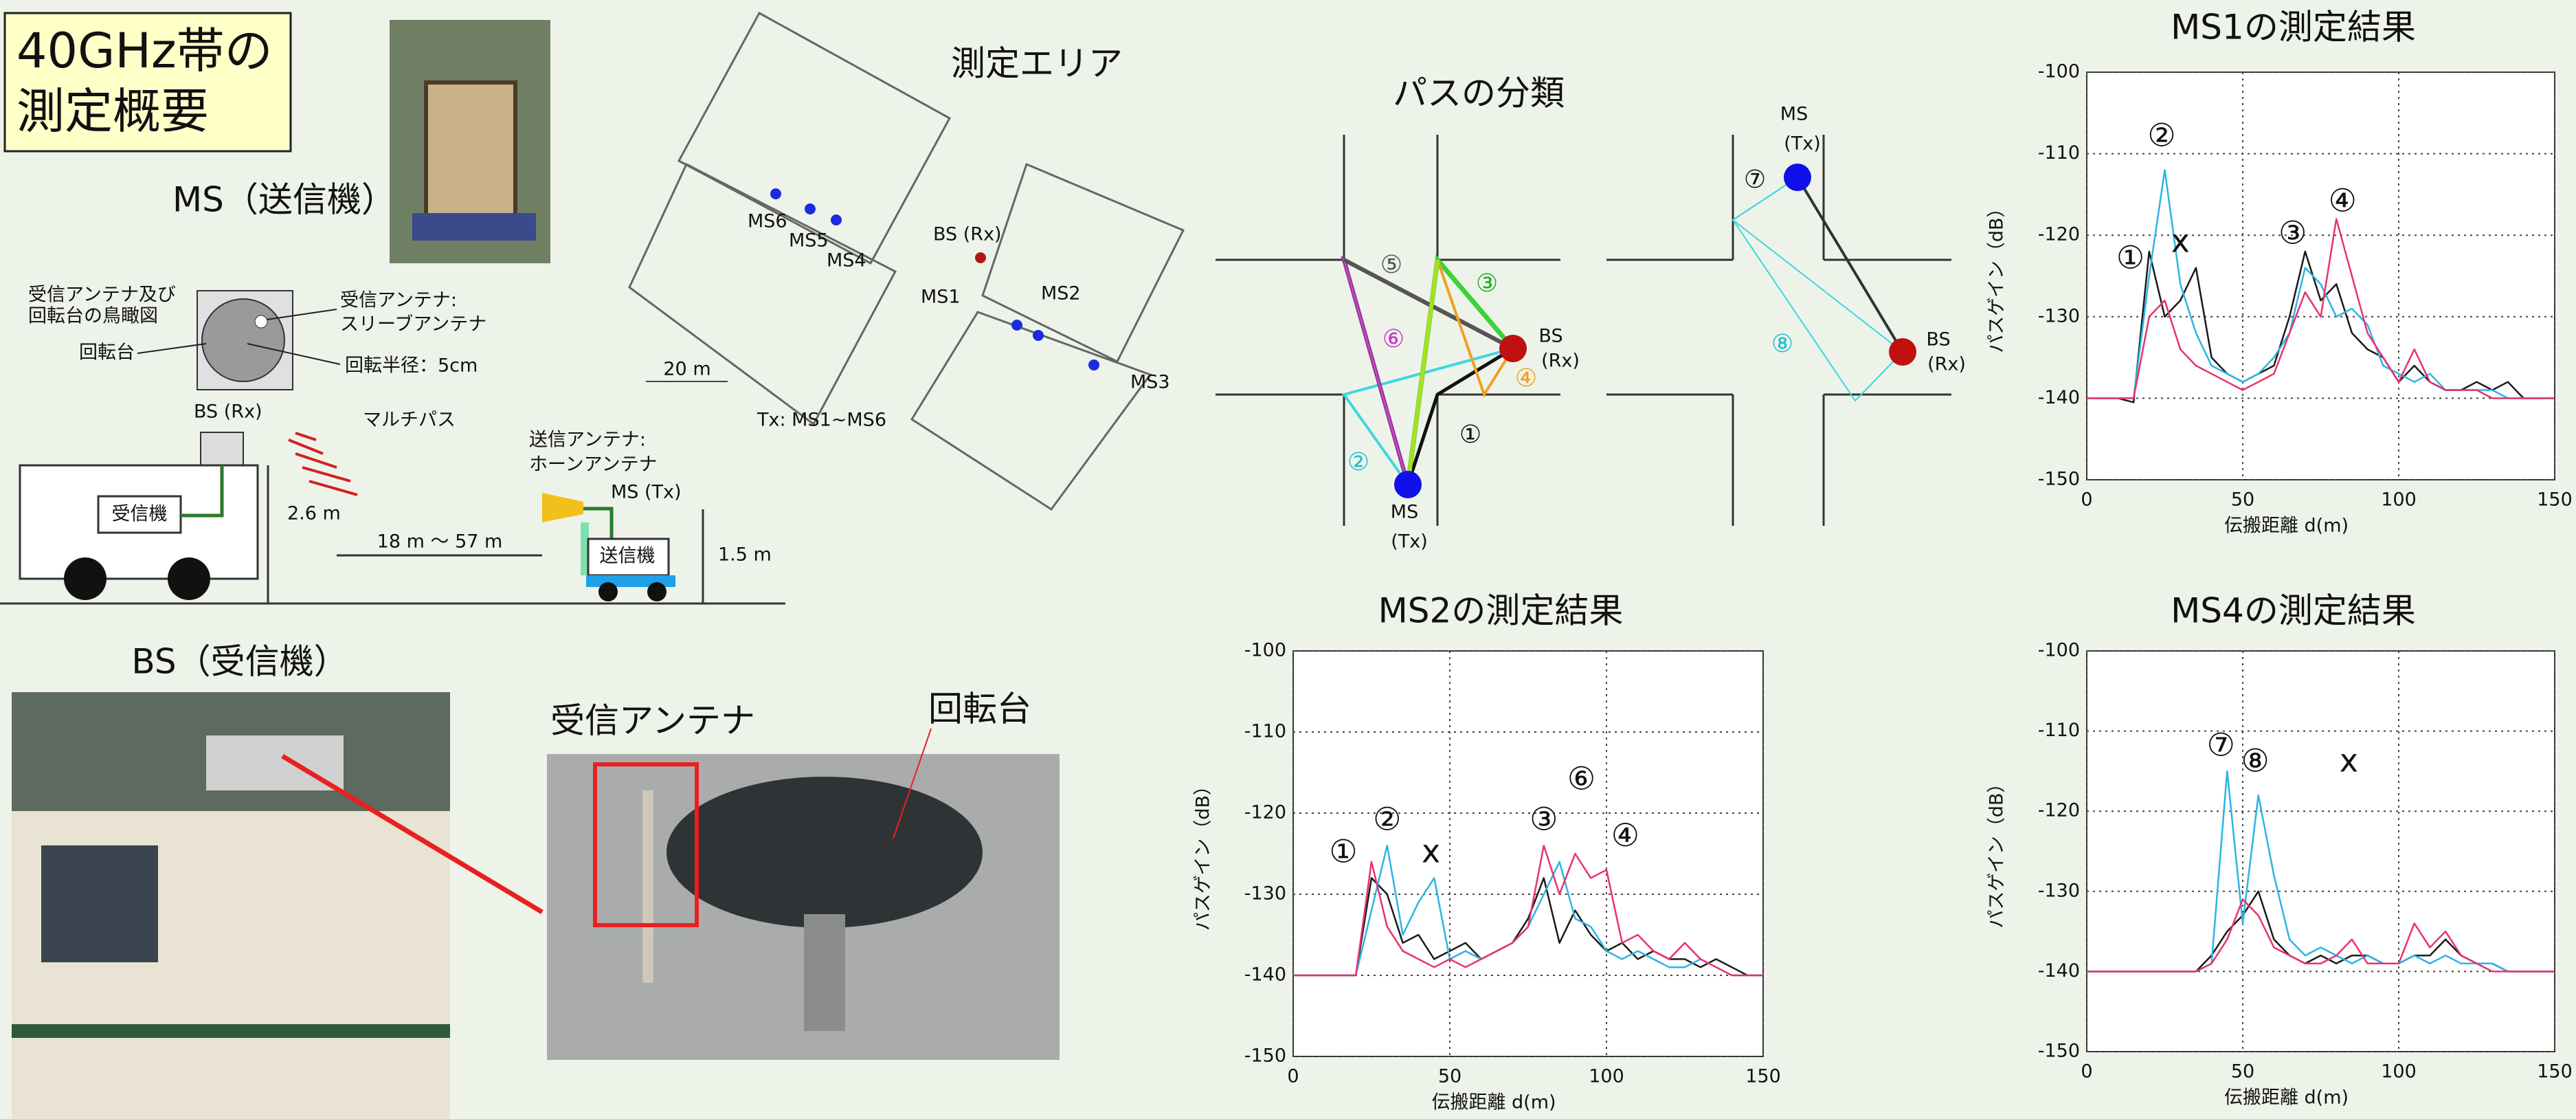 Image resolution: width=2576 pixels, height=1119 pixels. Describe the element at coordinates (1763, 1076) in the screenshot. I see `x-tick-label: 150` at that location.